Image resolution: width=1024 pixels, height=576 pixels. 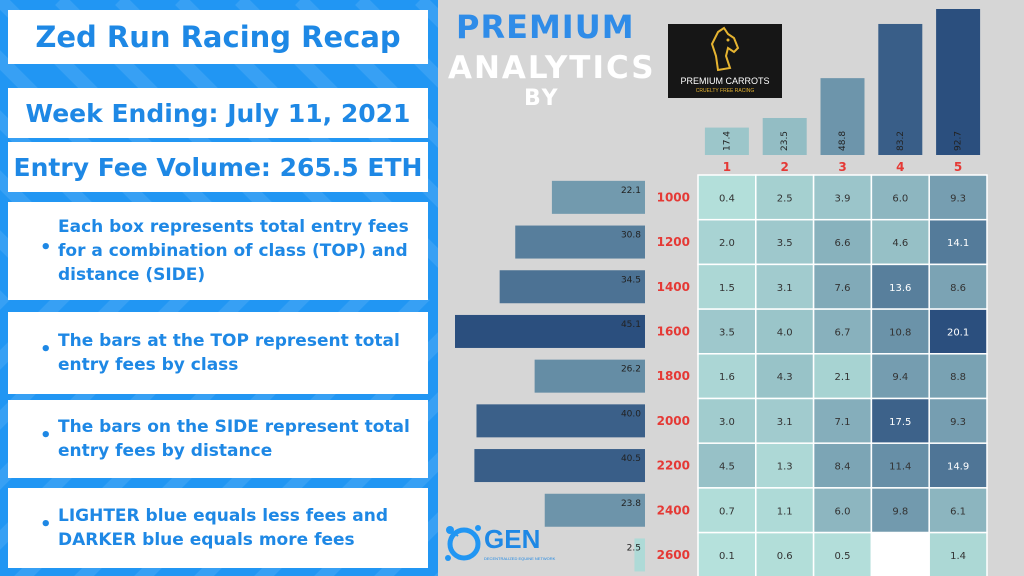 What do you see at coordinates (843, 141) in the screenshot?
I see `class-total-label: 48.8` at bounding box center [843, 141].